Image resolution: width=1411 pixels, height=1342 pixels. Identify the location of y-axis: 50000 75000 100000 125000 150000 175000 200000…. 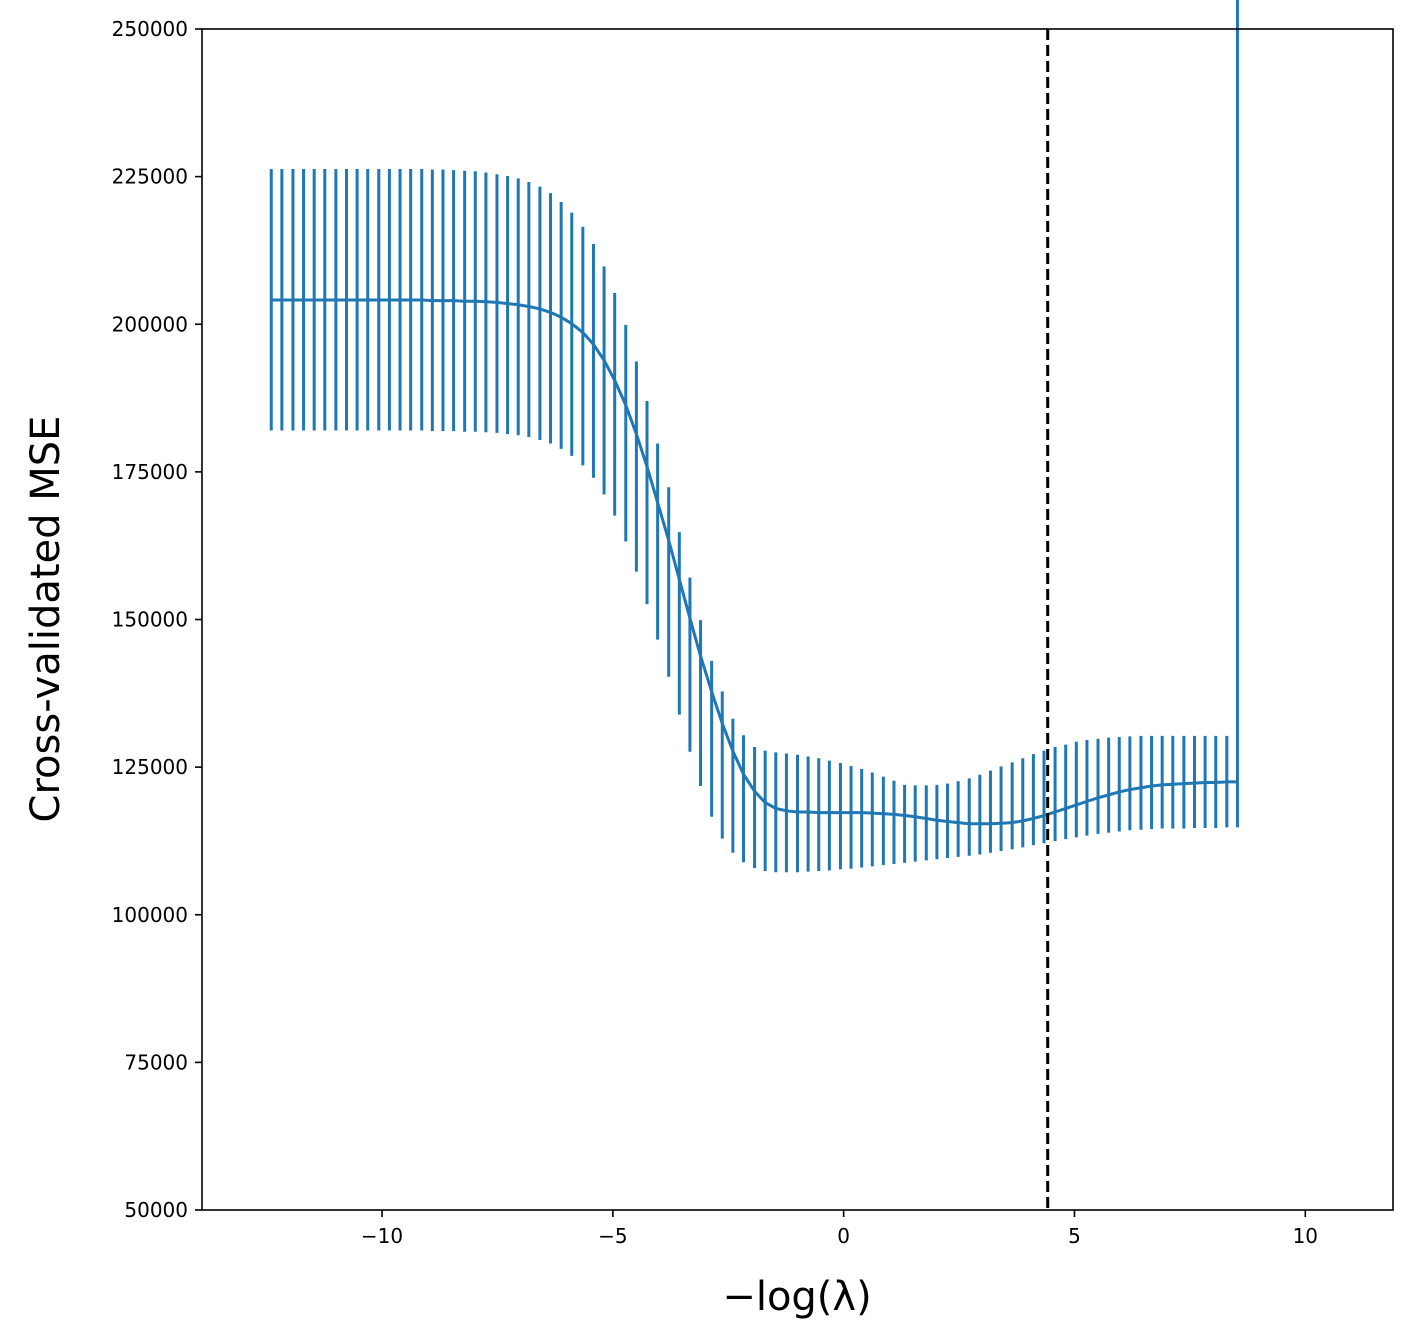
(157, 619).